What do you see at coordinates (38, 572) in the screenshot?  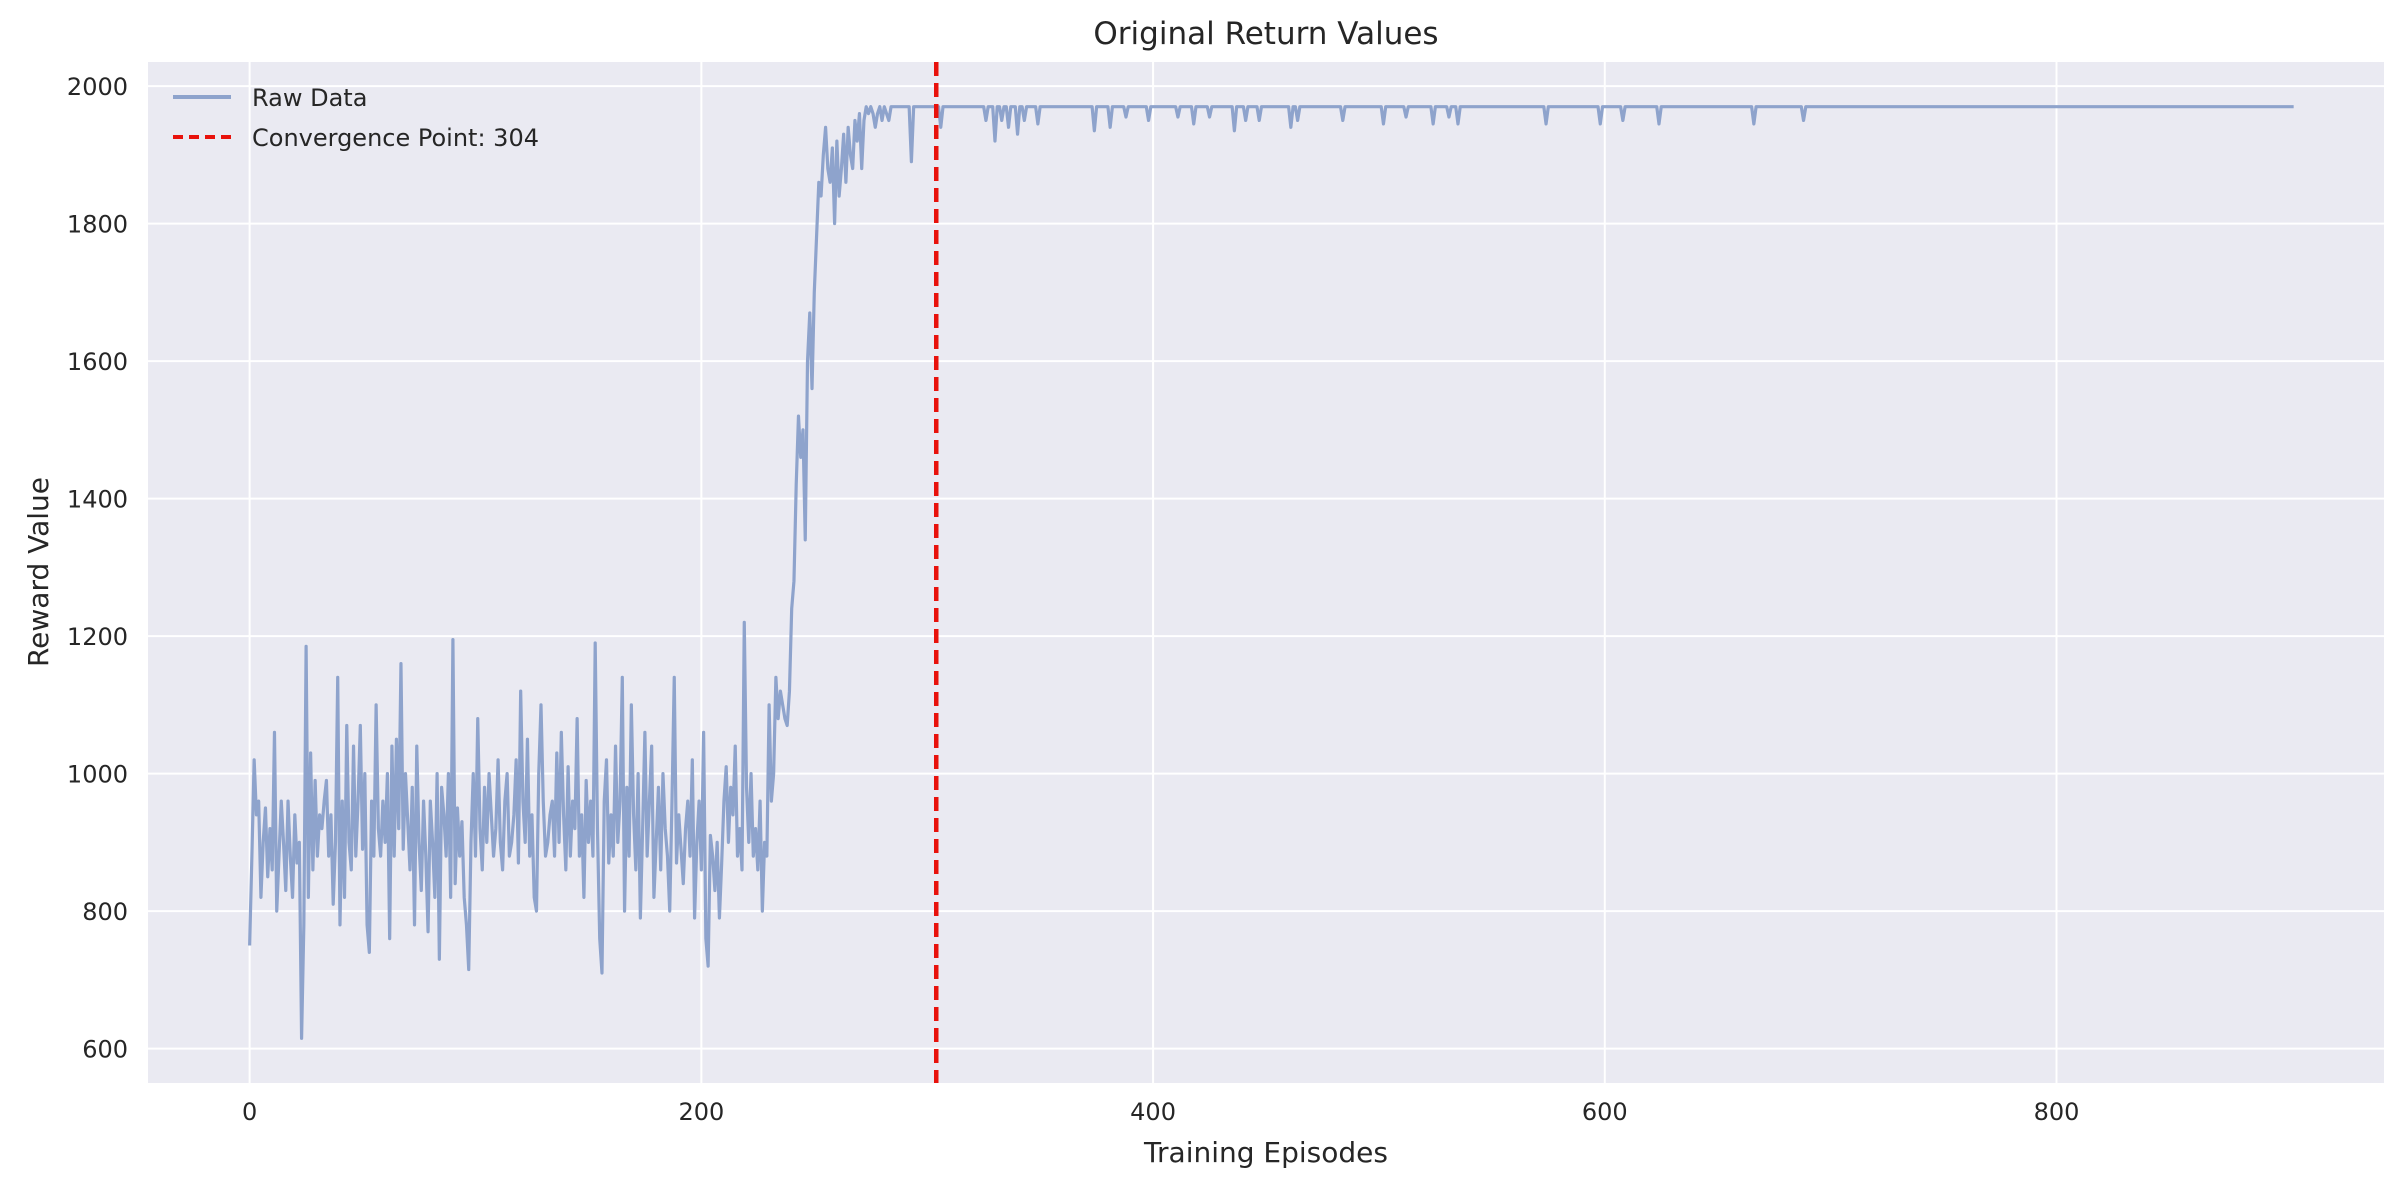 I see `y-axis-title: Reward Value` at bounding box center [38, 572].